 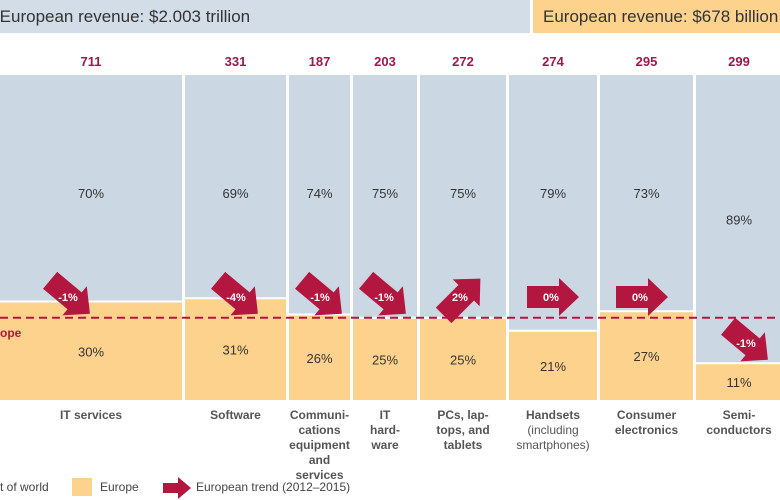 I want to click on non-european-revenue-header: -European revenue: $2.003 trillion, so click(x=265, y=16).